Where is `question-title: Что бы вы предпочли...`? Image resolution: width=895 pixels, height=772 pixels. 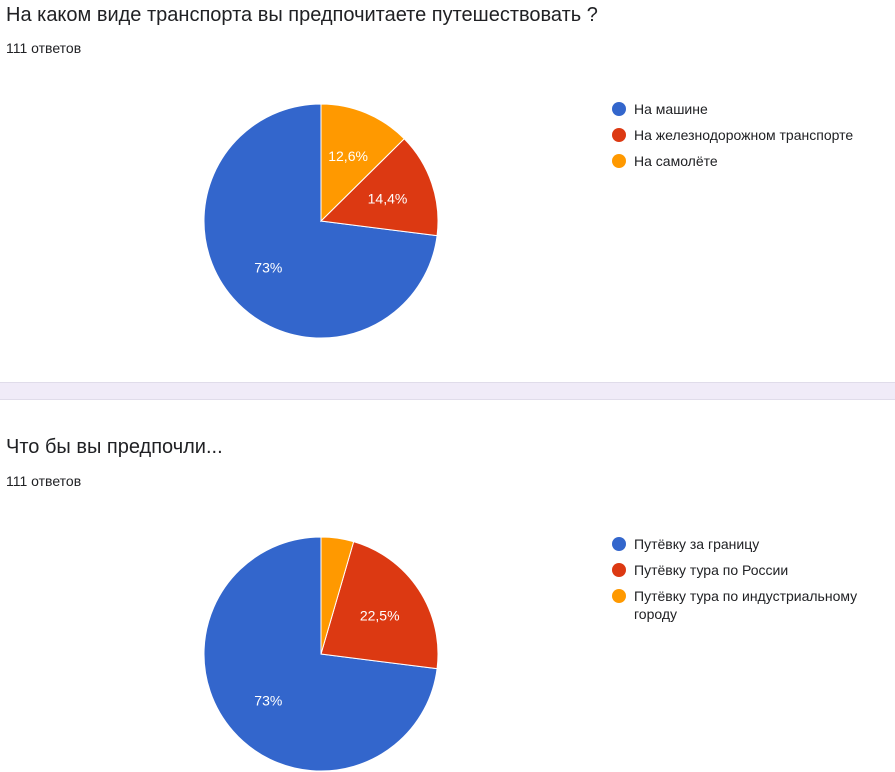 question-title: Что бы вы предпочли... is located at coordinates (114, 447).